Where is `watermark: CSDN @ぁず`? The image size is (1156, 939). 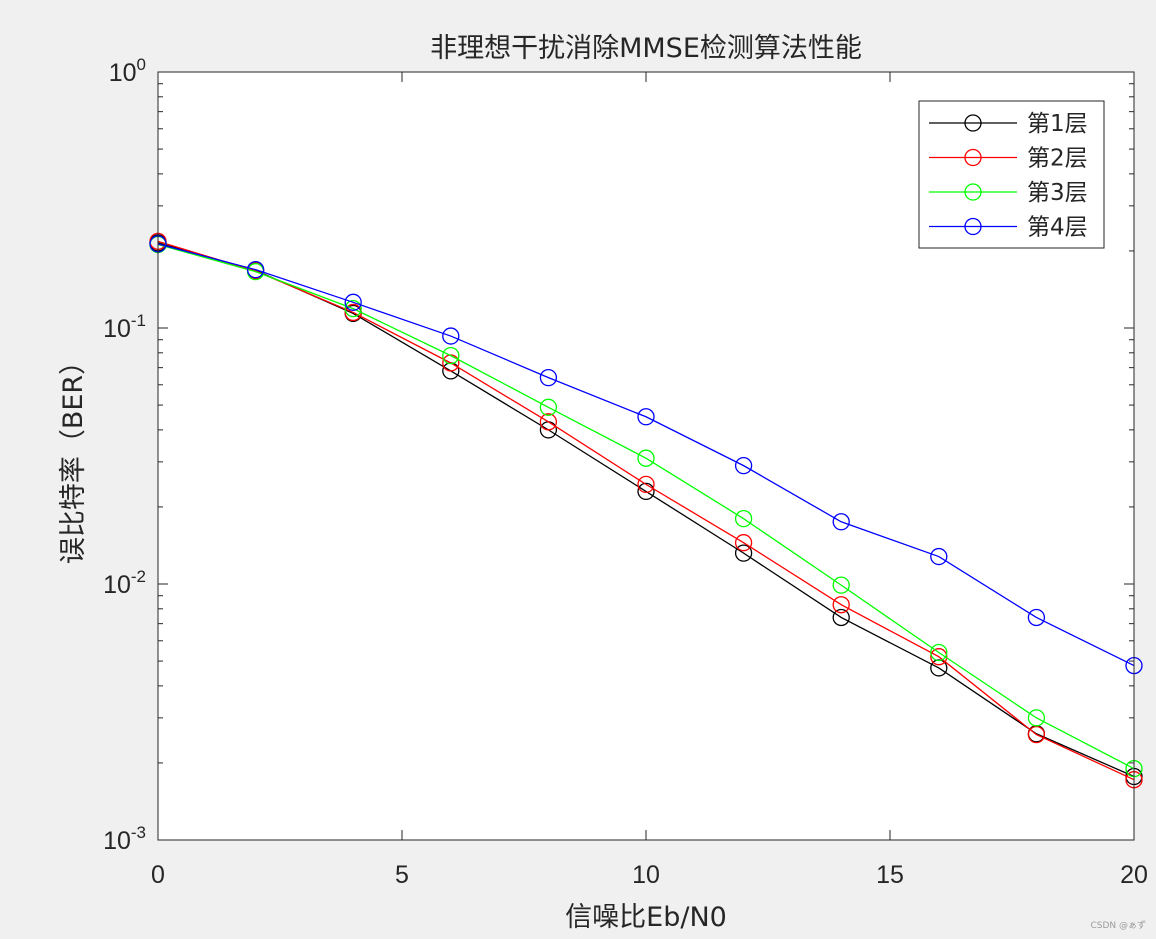
watermark: CSDN @ぁず is located at coordinates (1118, 926).